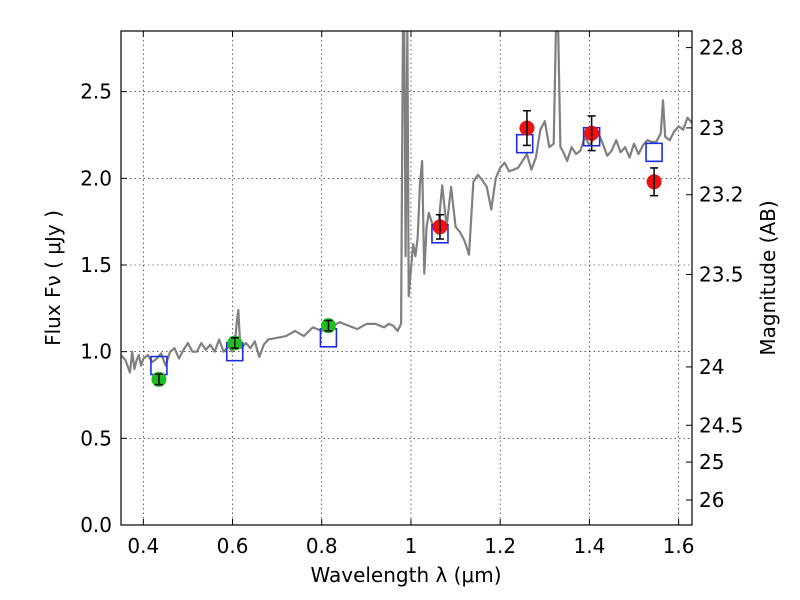 This screenshot has height=600, width=800. Describe the element at coordinates (96, 438) in the screenshot. I see `y-tick-label: 0.5` at that location.